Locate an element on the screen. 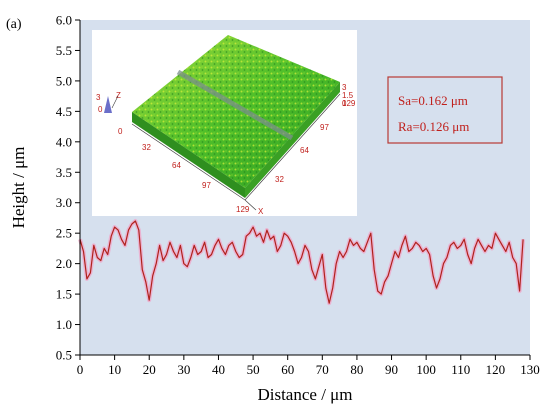  y-tick-label: 6.0 is located at coordinates (64, 20).